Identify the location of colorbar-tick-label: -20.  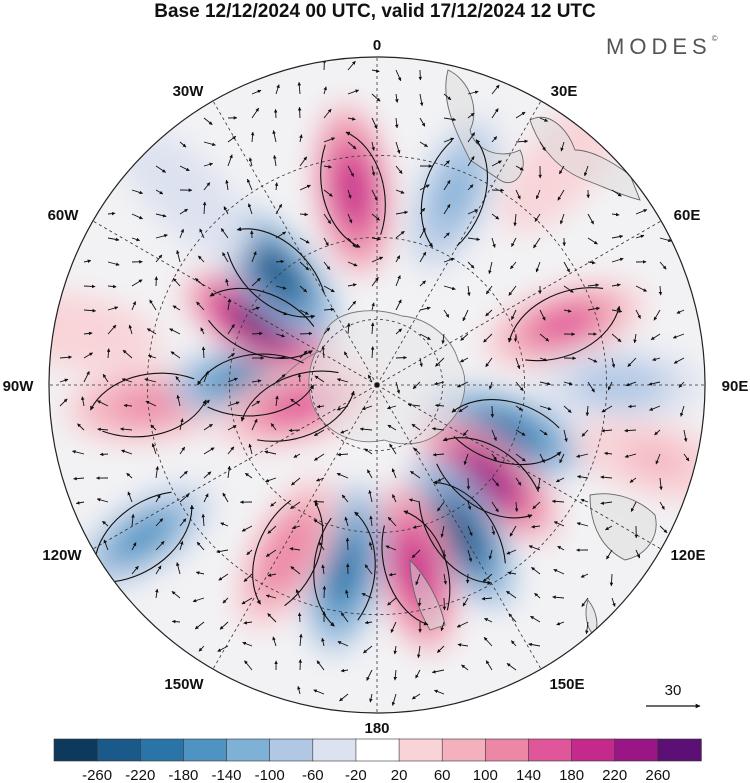
(356, 775).